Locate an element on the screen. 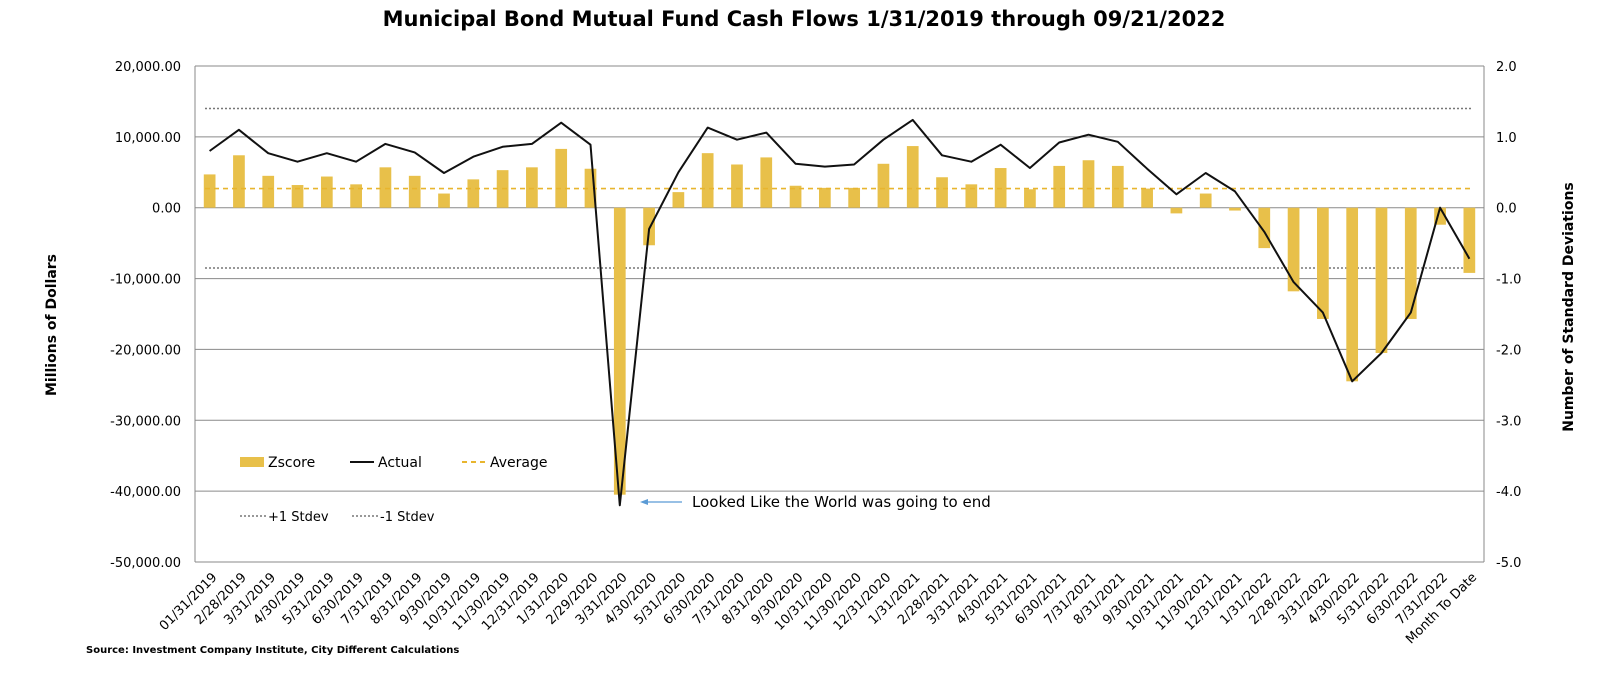  y-axis-title: Millions of Dollars is located at coordinates (52, 325).